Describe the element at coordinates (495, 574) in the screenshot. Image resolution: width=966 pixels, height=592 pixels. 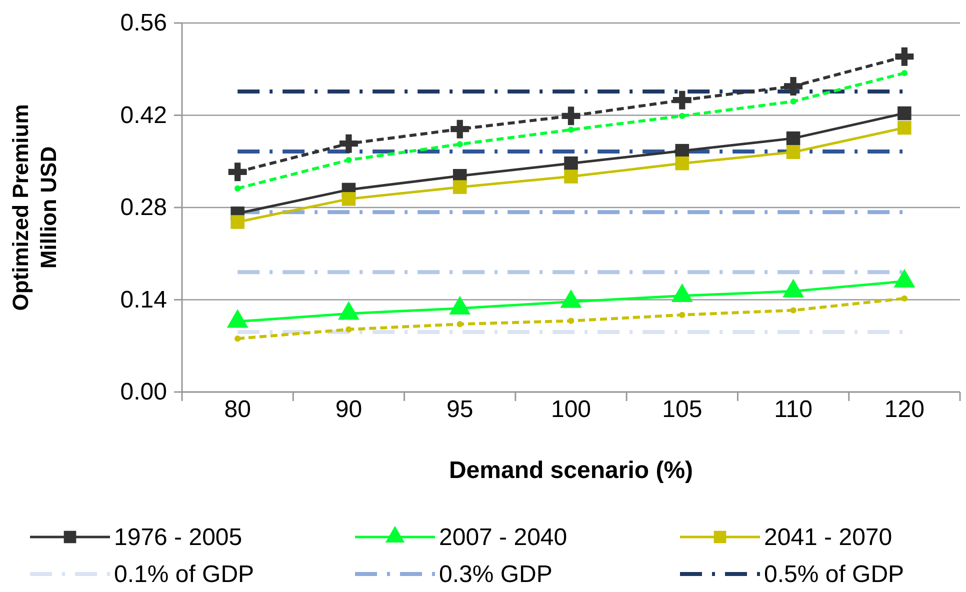
I see `legend-label: 0.3% GDP` at that location.